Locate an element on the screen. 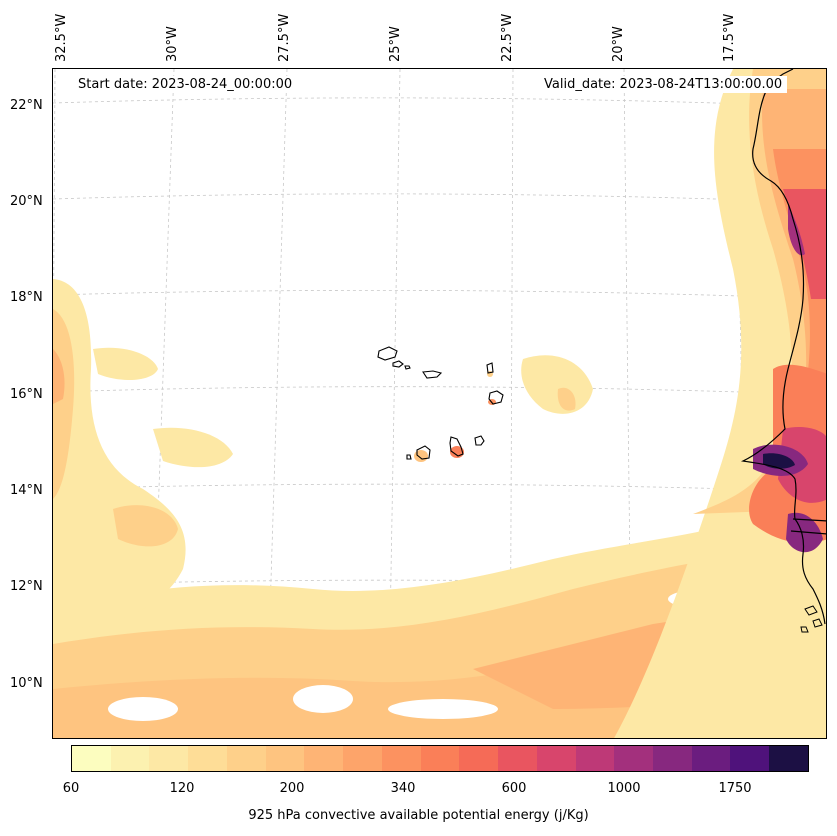 The height and width of the screenshot is (836, 837). island-santo-antao is located at coordinates (387, 353).